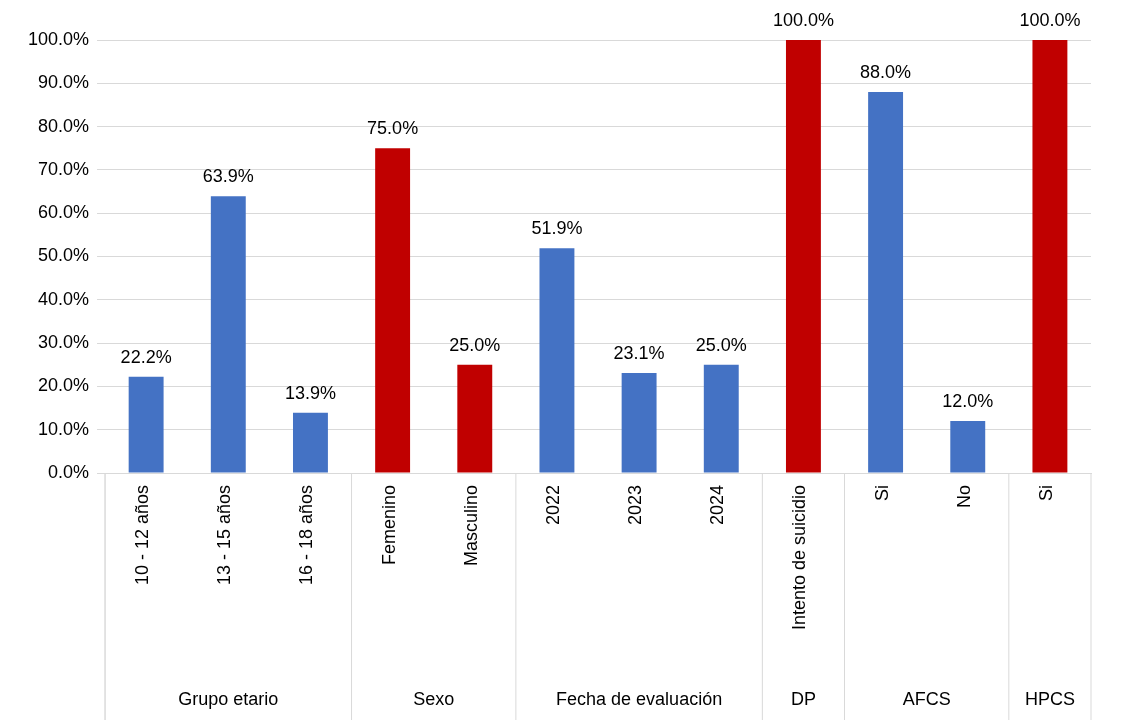  Describe the element at coordinates (434, 698) in the screenshot. I see `text: Sexo` at that location.